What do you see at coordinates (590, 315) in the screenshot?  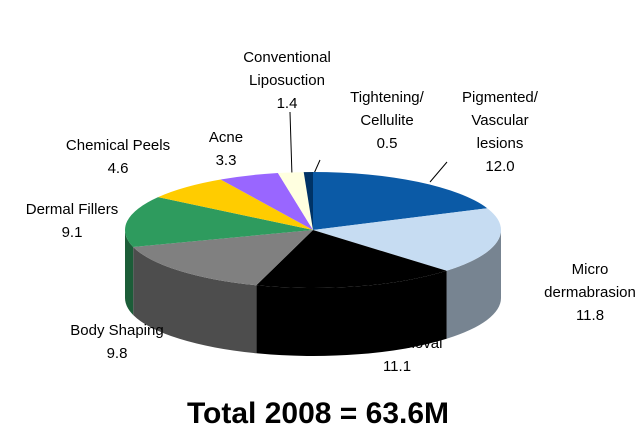 I see `value-label: 11.8` at bounding box center [590, 315].